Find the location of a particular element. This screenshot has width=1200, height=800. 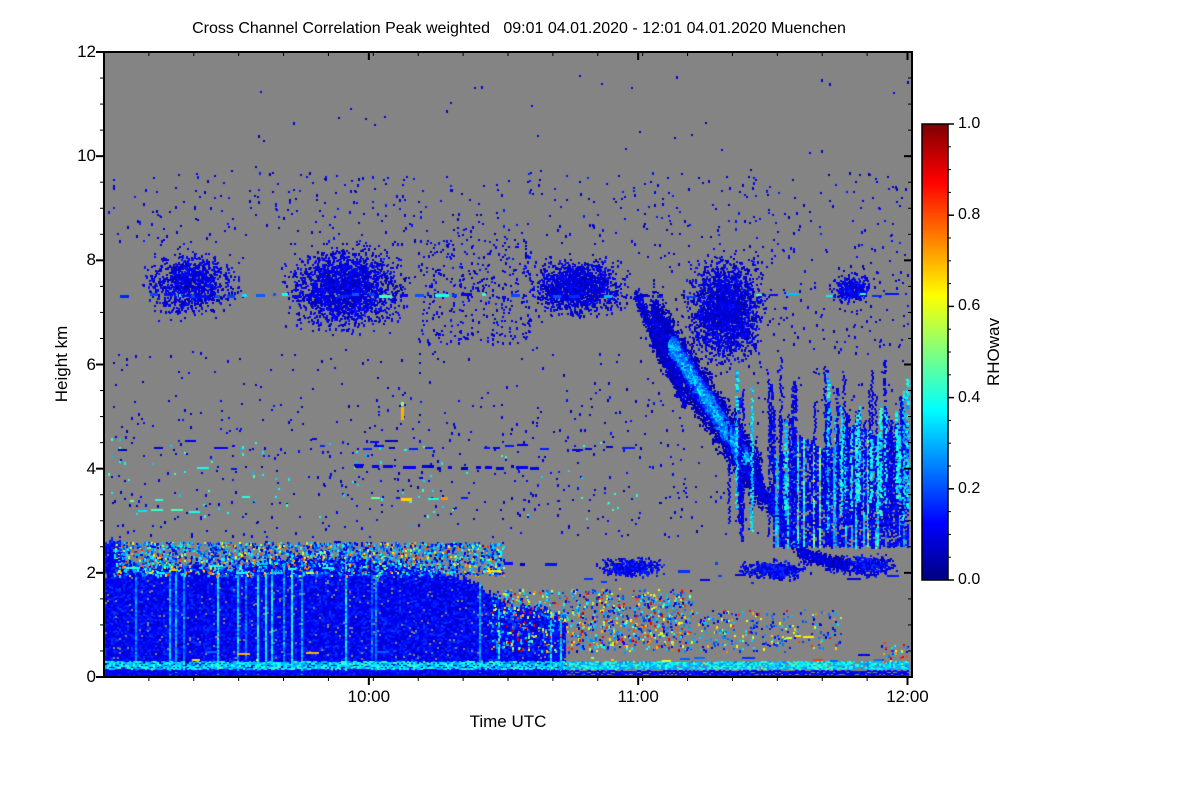

x-axis-label: Time UTC is located at coordinates (508, 721).